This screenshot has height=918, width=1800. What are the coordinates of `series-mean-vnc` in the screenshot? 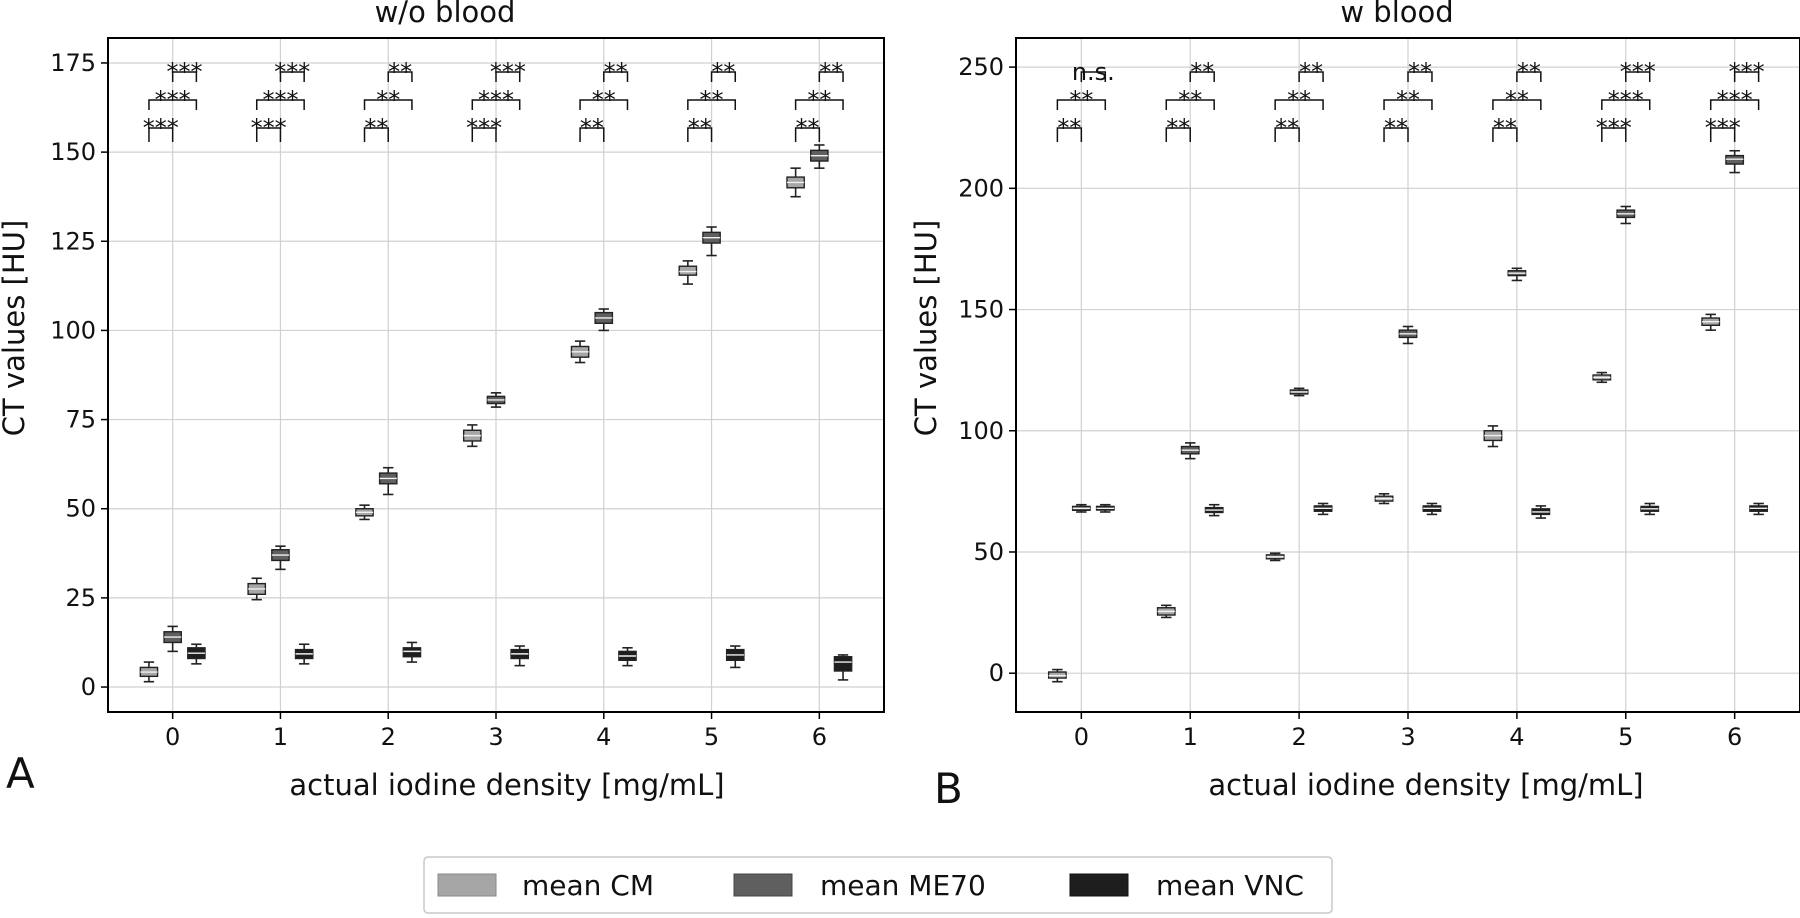 It's located at (520, 661).